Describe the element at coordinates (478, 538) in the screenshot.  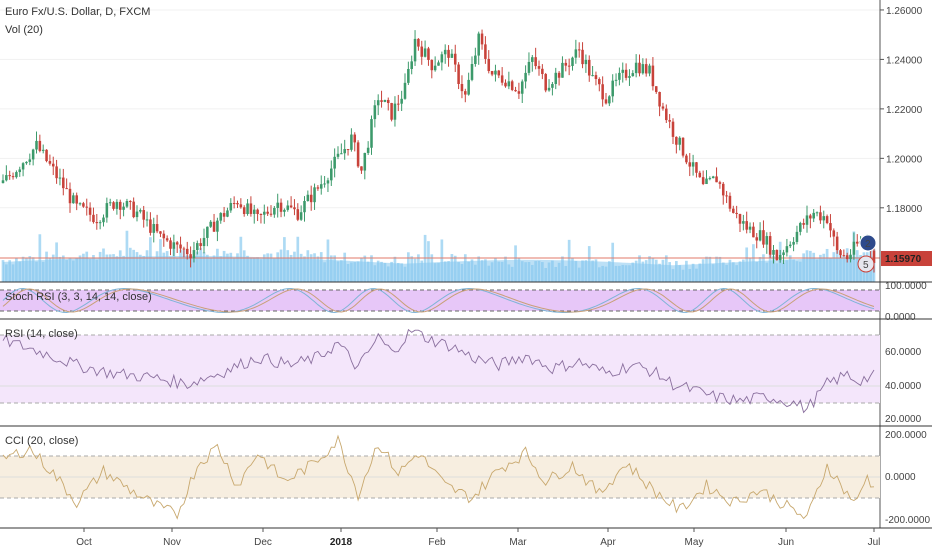
I see `time-axis: Oct Nov Dec 2018 Feb Mar Apr May Jun Jul` at that location.